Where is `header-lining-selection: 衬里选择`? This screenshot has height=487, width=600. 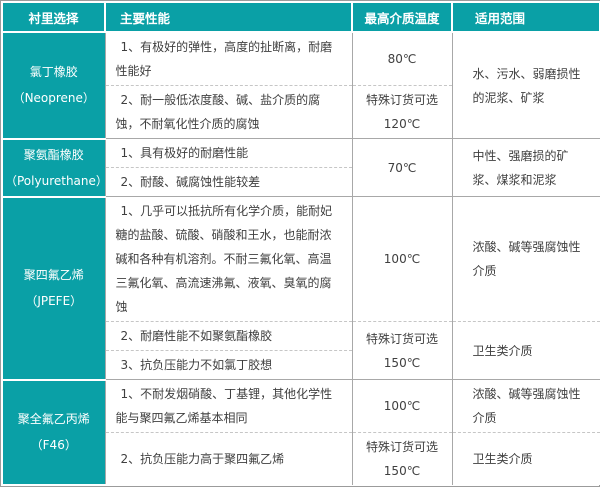 header-lining-selection: 衬里选择 is located at coordinates (53, 17).